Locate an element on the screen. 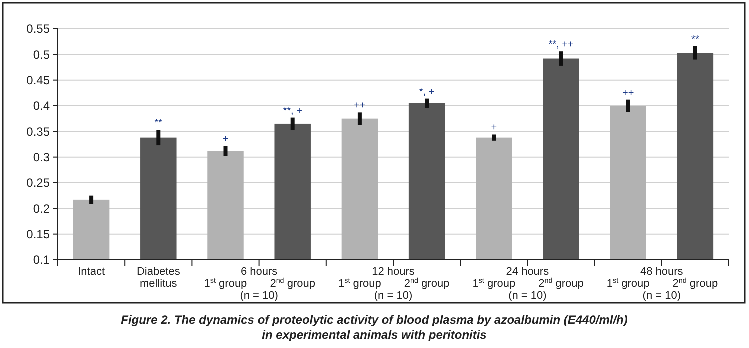 This screenshot has width=749, height=348. y-tick-label: 0.5 is located at coordinates (41, 55).